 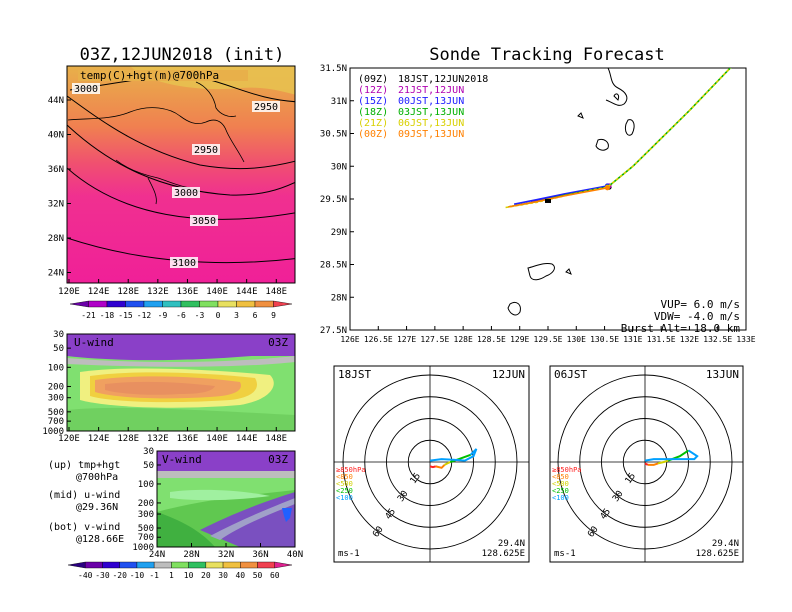 I want to click on temp-colorbar-label: 9, so click(x=273, y=315).